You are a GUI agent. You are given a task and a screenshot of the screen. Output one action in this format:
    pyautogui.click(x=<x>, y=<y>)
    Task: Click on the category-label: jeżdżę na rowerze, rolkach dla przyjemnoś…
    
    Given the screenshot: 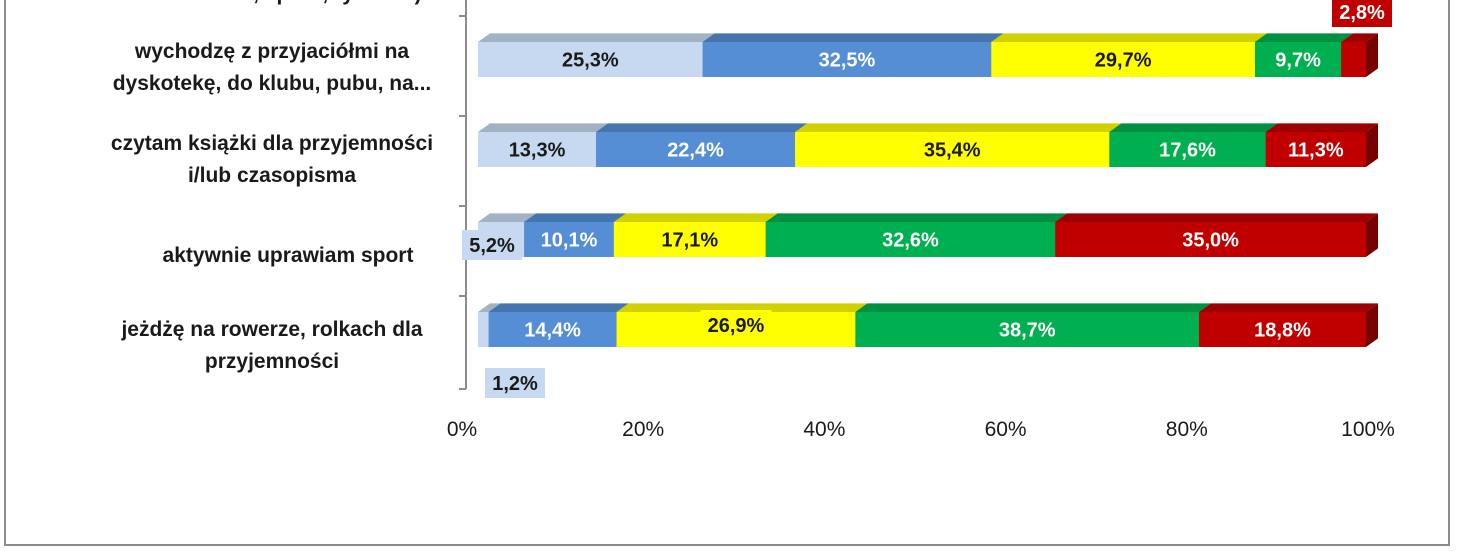 What is the action you would take?
    pyautogui.click(x=271, y=345)
    